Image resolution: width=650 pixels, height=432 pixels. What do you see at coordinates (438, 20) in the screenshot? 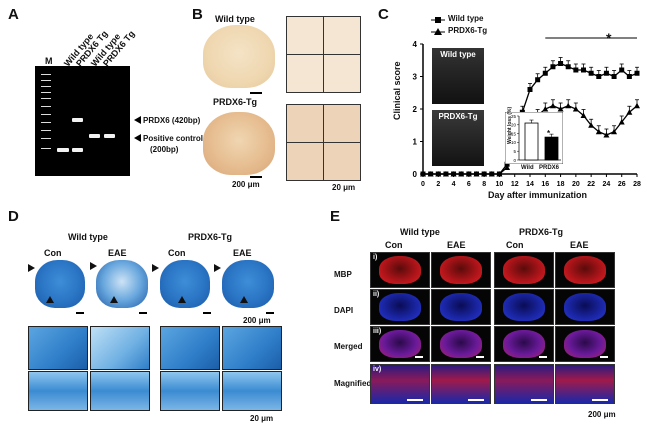
I see `legend-marker-square` at bounding box center [438, 20].